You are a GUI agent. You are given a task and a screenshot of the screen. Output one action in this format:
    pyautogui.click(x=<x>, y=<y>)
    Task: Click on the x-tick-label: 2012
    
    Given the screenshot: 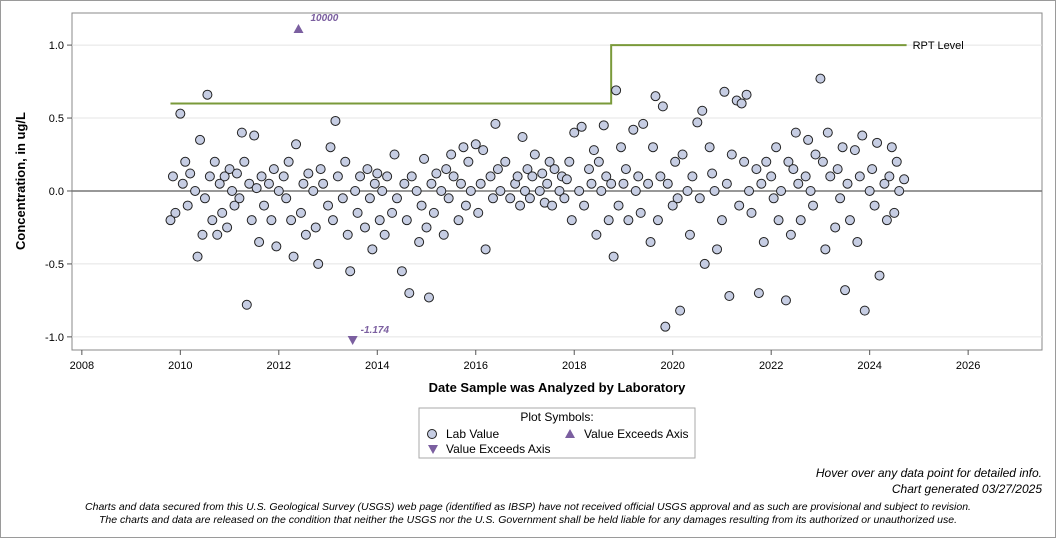 What is the action you would take?
    pyautogui.click(x=279, y=366)
    